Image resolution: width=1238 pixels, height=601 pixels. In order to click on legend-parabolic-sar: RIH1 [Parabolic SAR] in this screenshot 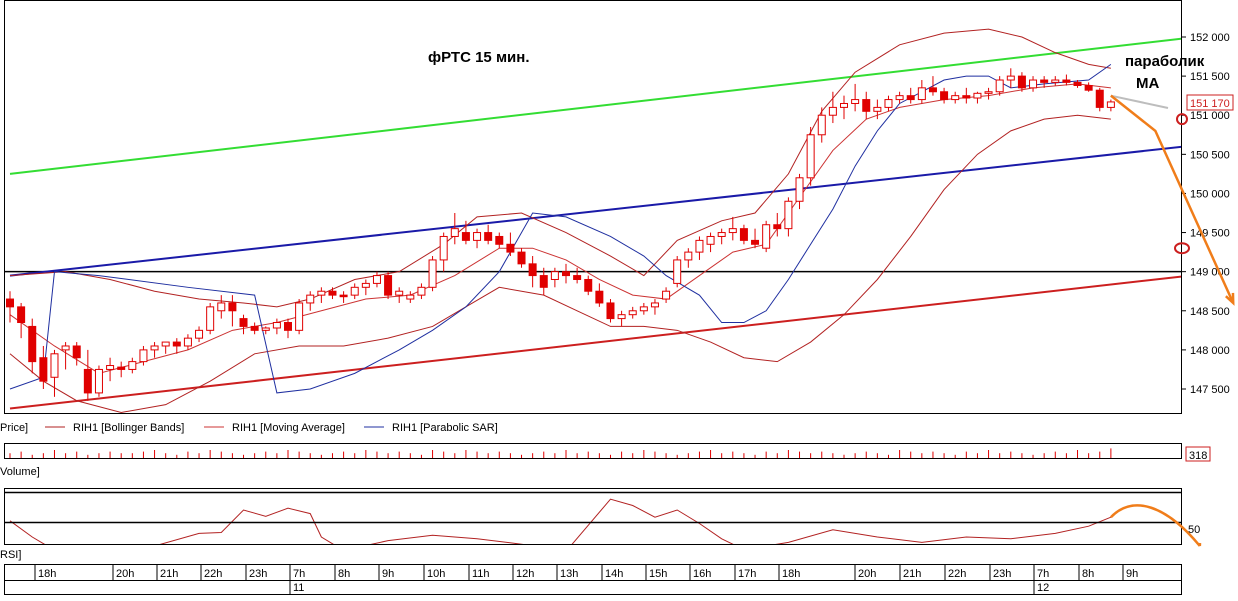, I will do `click(445, 428)`.